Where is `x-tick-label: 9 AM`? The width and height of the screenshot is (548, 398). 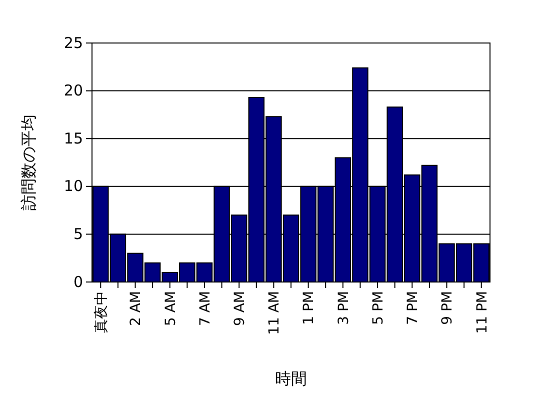 x-tick-label: 9 AM is located at coordinates (240, 308).